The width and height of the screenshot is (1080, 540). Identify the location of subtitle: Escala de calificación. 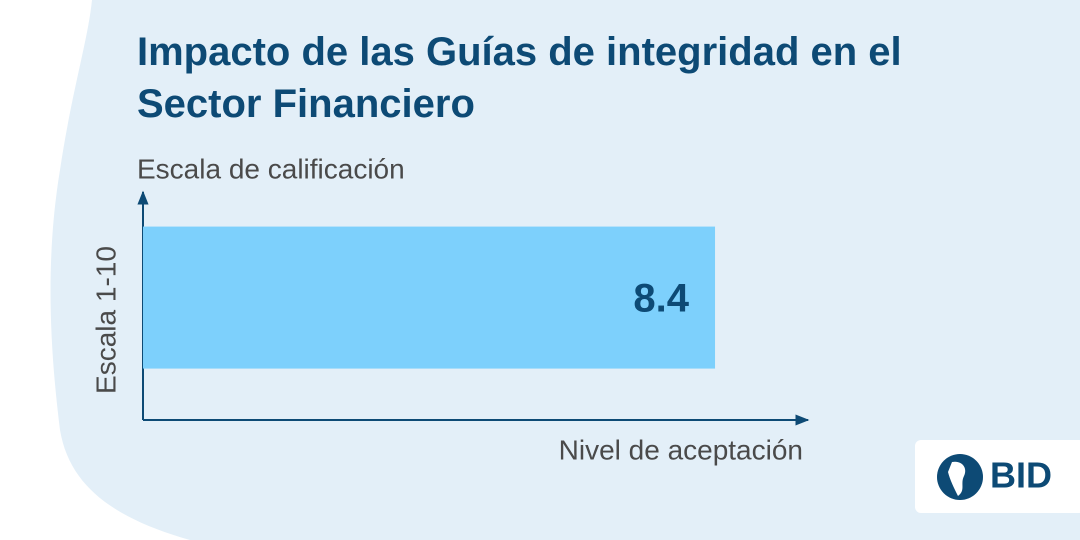
(271, 168).